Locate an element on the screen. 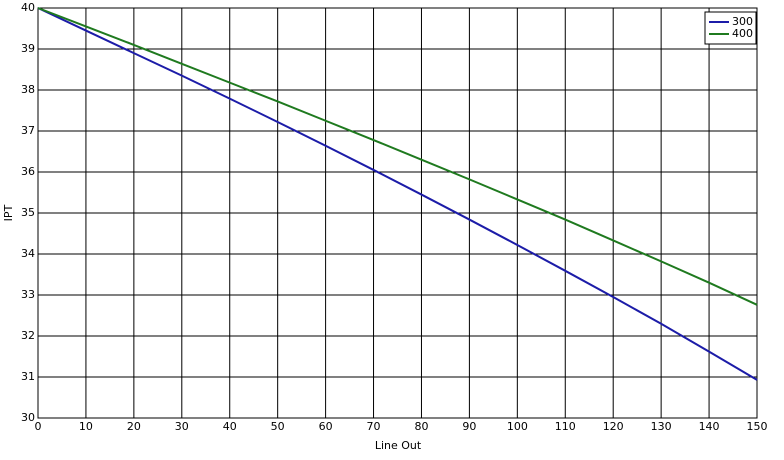 The width and height of the screenshot is (784, 460). y-tick-label: 31 is located at coordinates (28, 376).